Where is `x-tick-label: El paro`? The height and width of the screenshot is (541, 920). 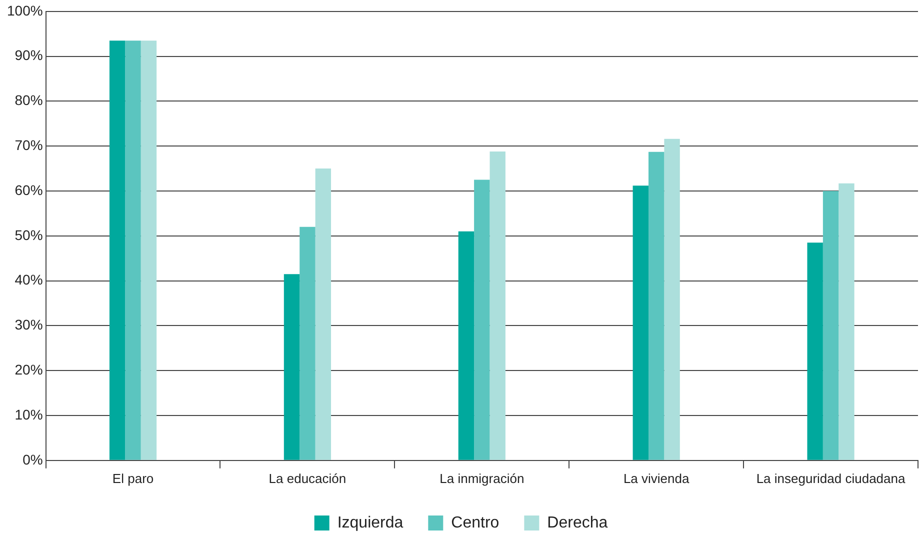
x-tick-label: El paro is located at coordinates (133, 478).